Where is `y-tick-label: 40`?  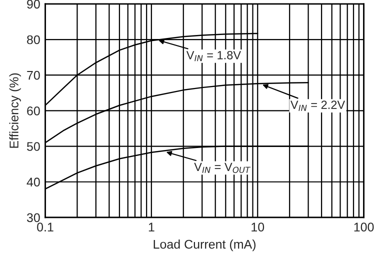
y-tick-label: 40 is located at coordinates (33, 182).